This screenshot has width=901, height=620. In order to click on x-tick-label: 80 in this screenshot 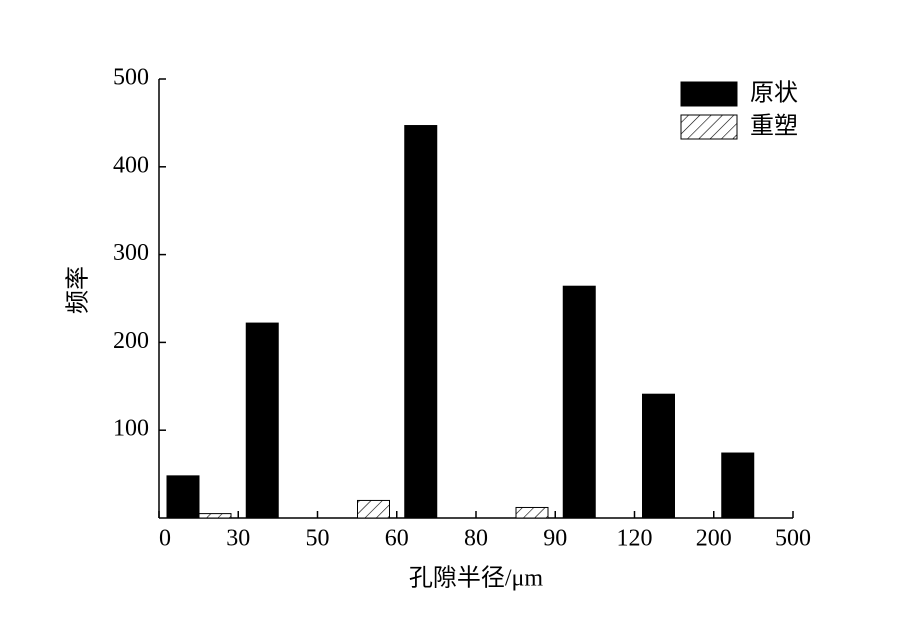, I will do `click(476, 539)`.